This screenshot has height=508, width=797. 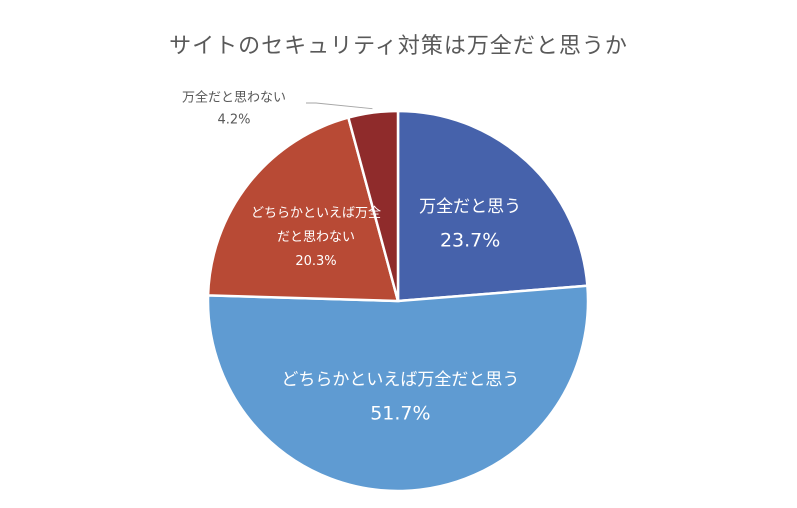 What do you see at coordinates (470, 207) in the screenshot?
I see `data-label-name-1-line-1: 万全だと思う` at bounding box center [470, 207].